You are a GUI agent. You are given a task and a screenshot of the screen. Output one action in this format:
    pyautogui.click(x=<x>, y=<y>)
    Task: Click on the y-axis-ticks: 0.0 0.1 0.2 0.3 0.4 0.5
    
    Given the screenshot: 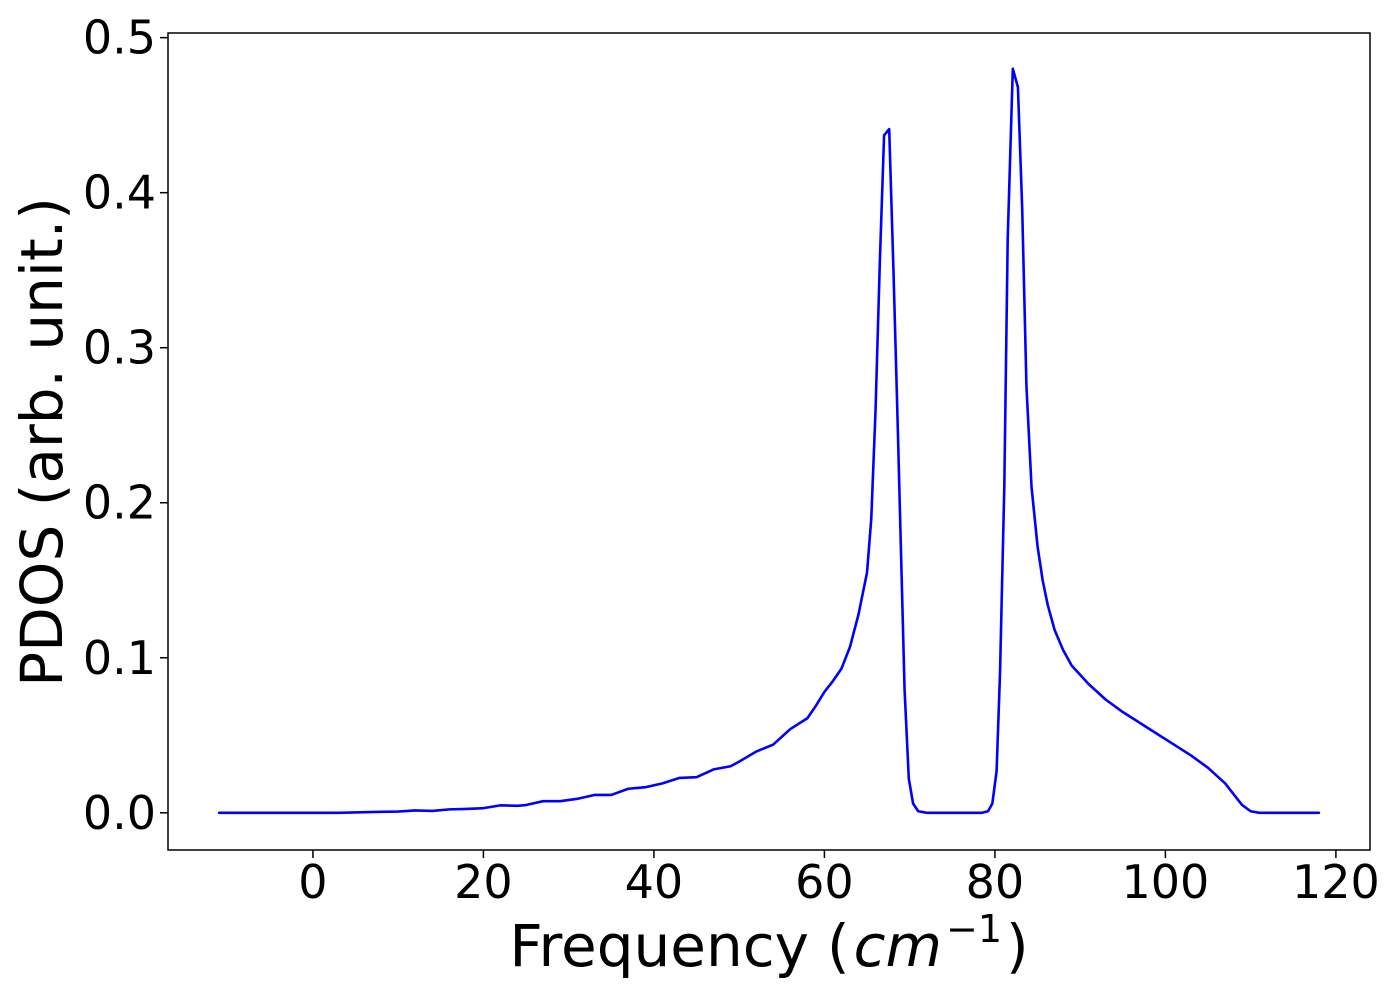 What is the action you would take?
    pyautogui.click(x=125, y=425)
    